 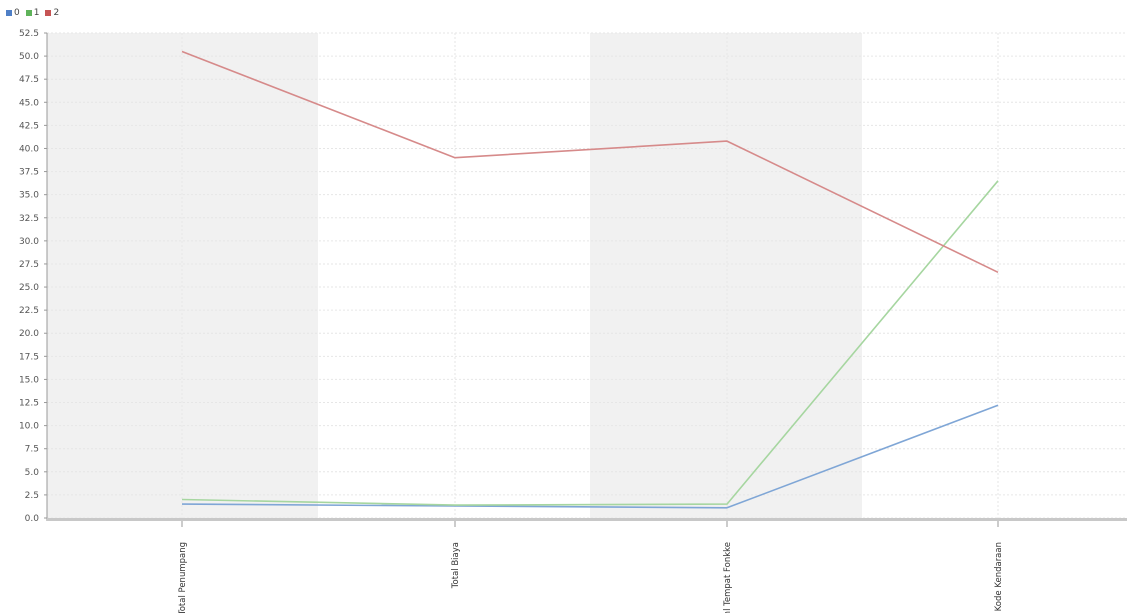 I want to click on x-axis, so click(x=587, y=519).